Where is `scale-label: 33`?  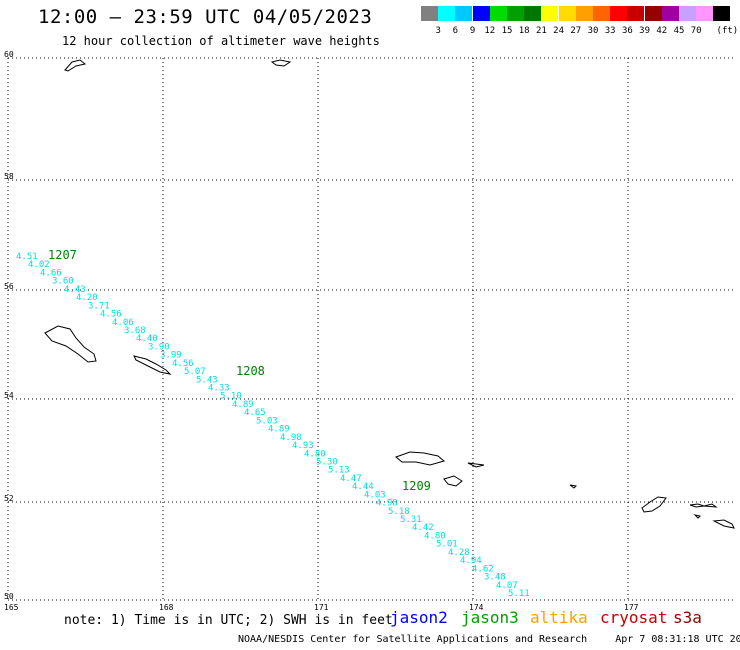
scale-label: 33 is located at coordinates (610, 31).